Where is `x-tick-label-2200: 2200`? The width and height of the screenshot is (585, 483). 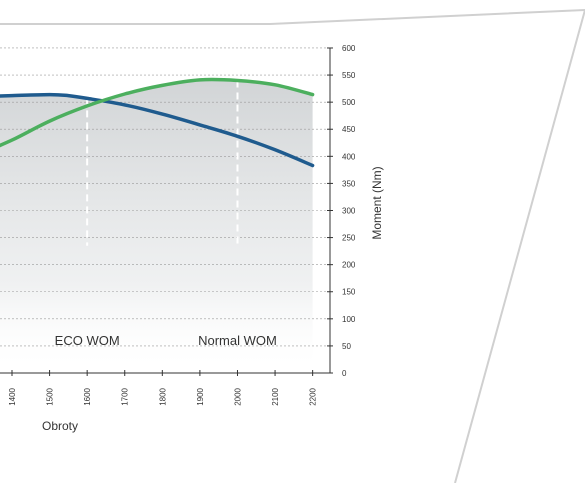 x-tick-label-2200: 2200 is located at coordinates (313, 396).